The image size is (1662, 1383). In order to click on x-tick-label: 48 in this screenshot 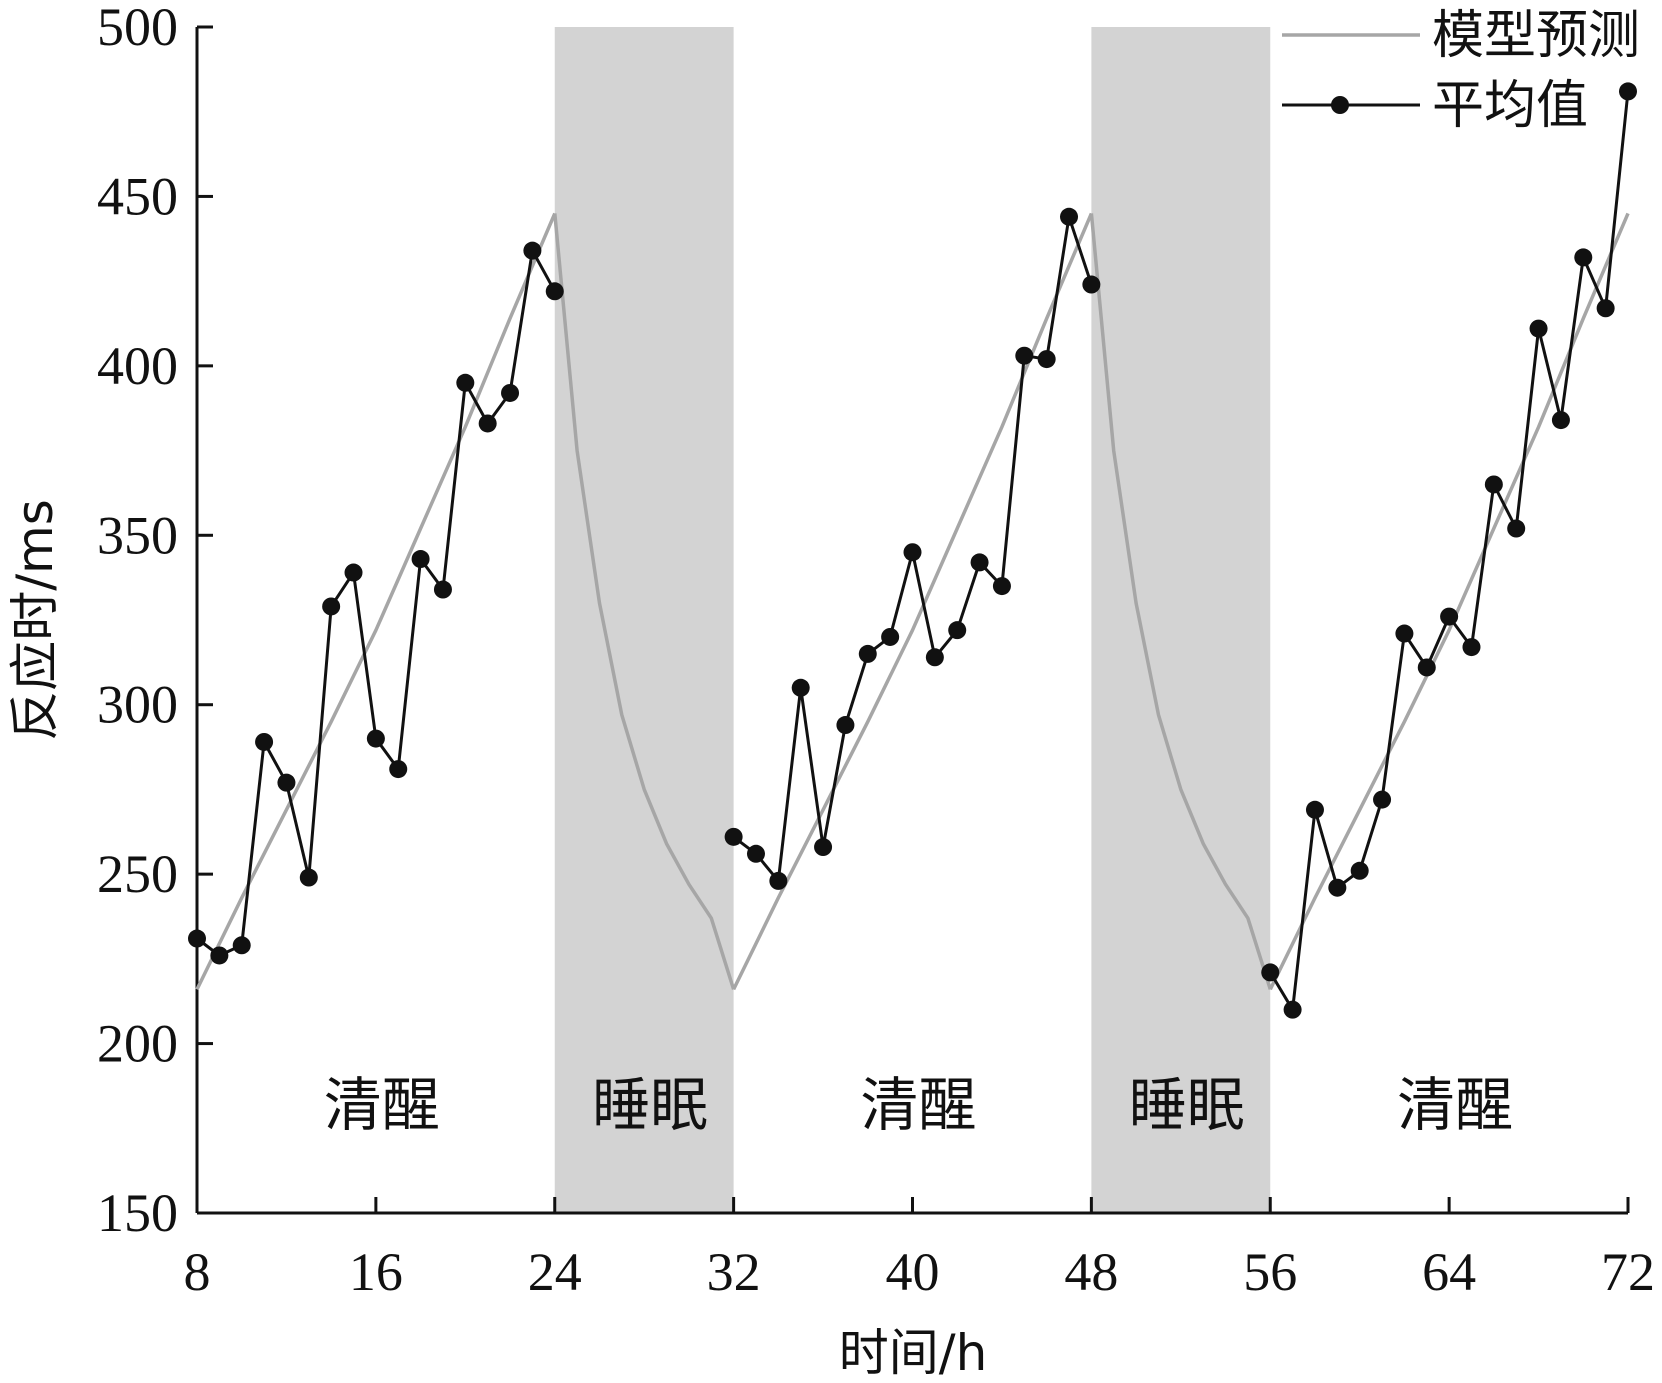, I will do `click(1091, 1272)`.